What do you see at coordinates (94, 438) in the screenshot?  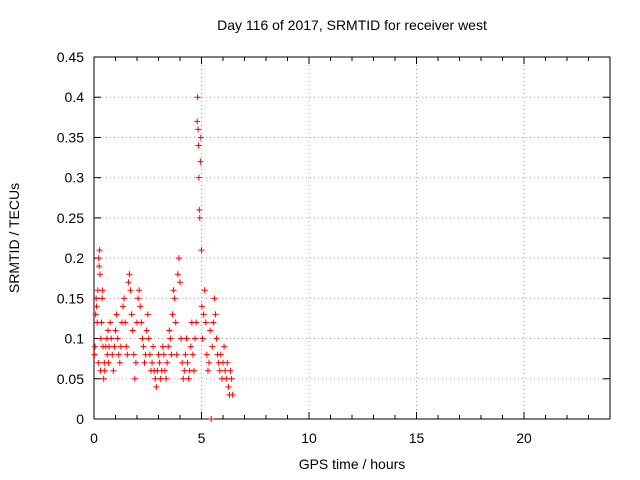 I see `x-tick-label: 0` at bounding box center [94, 438].